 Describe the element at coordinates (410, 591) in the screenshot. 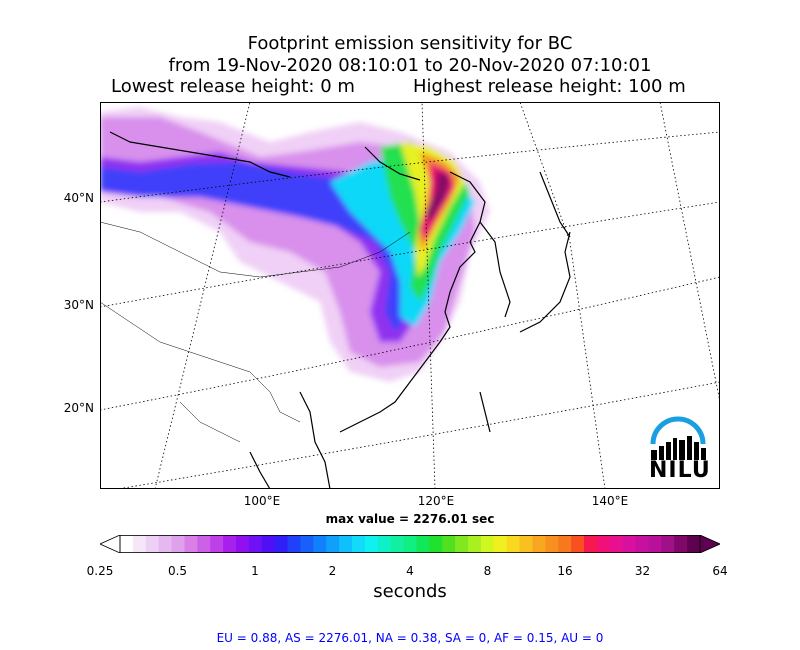

I see `colorbar-label: seconds` at that location.